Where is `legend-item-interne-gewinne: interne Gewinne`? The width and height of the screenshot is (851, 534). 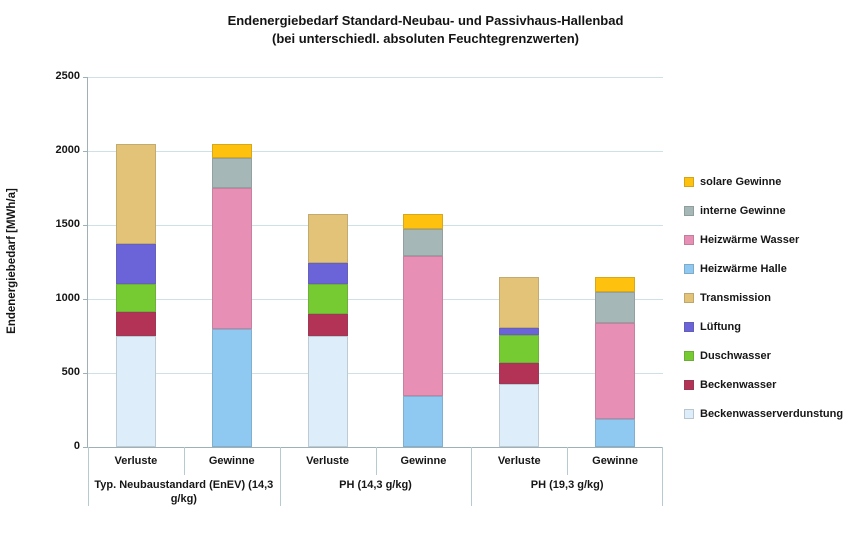 legend-item-interne-gewinne: interne Gewinne is located at coordinates (766, 211).